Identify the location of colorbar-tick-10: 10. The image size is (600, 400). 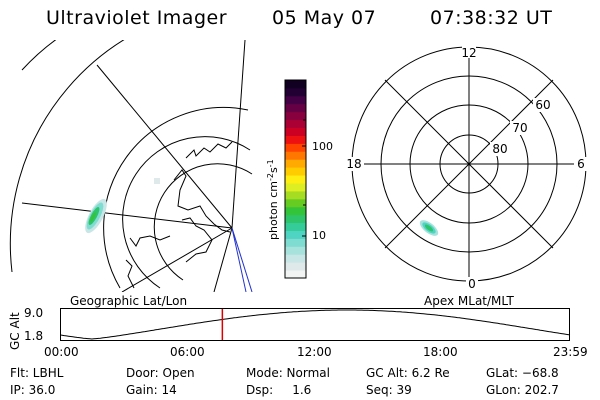
(319, 235).